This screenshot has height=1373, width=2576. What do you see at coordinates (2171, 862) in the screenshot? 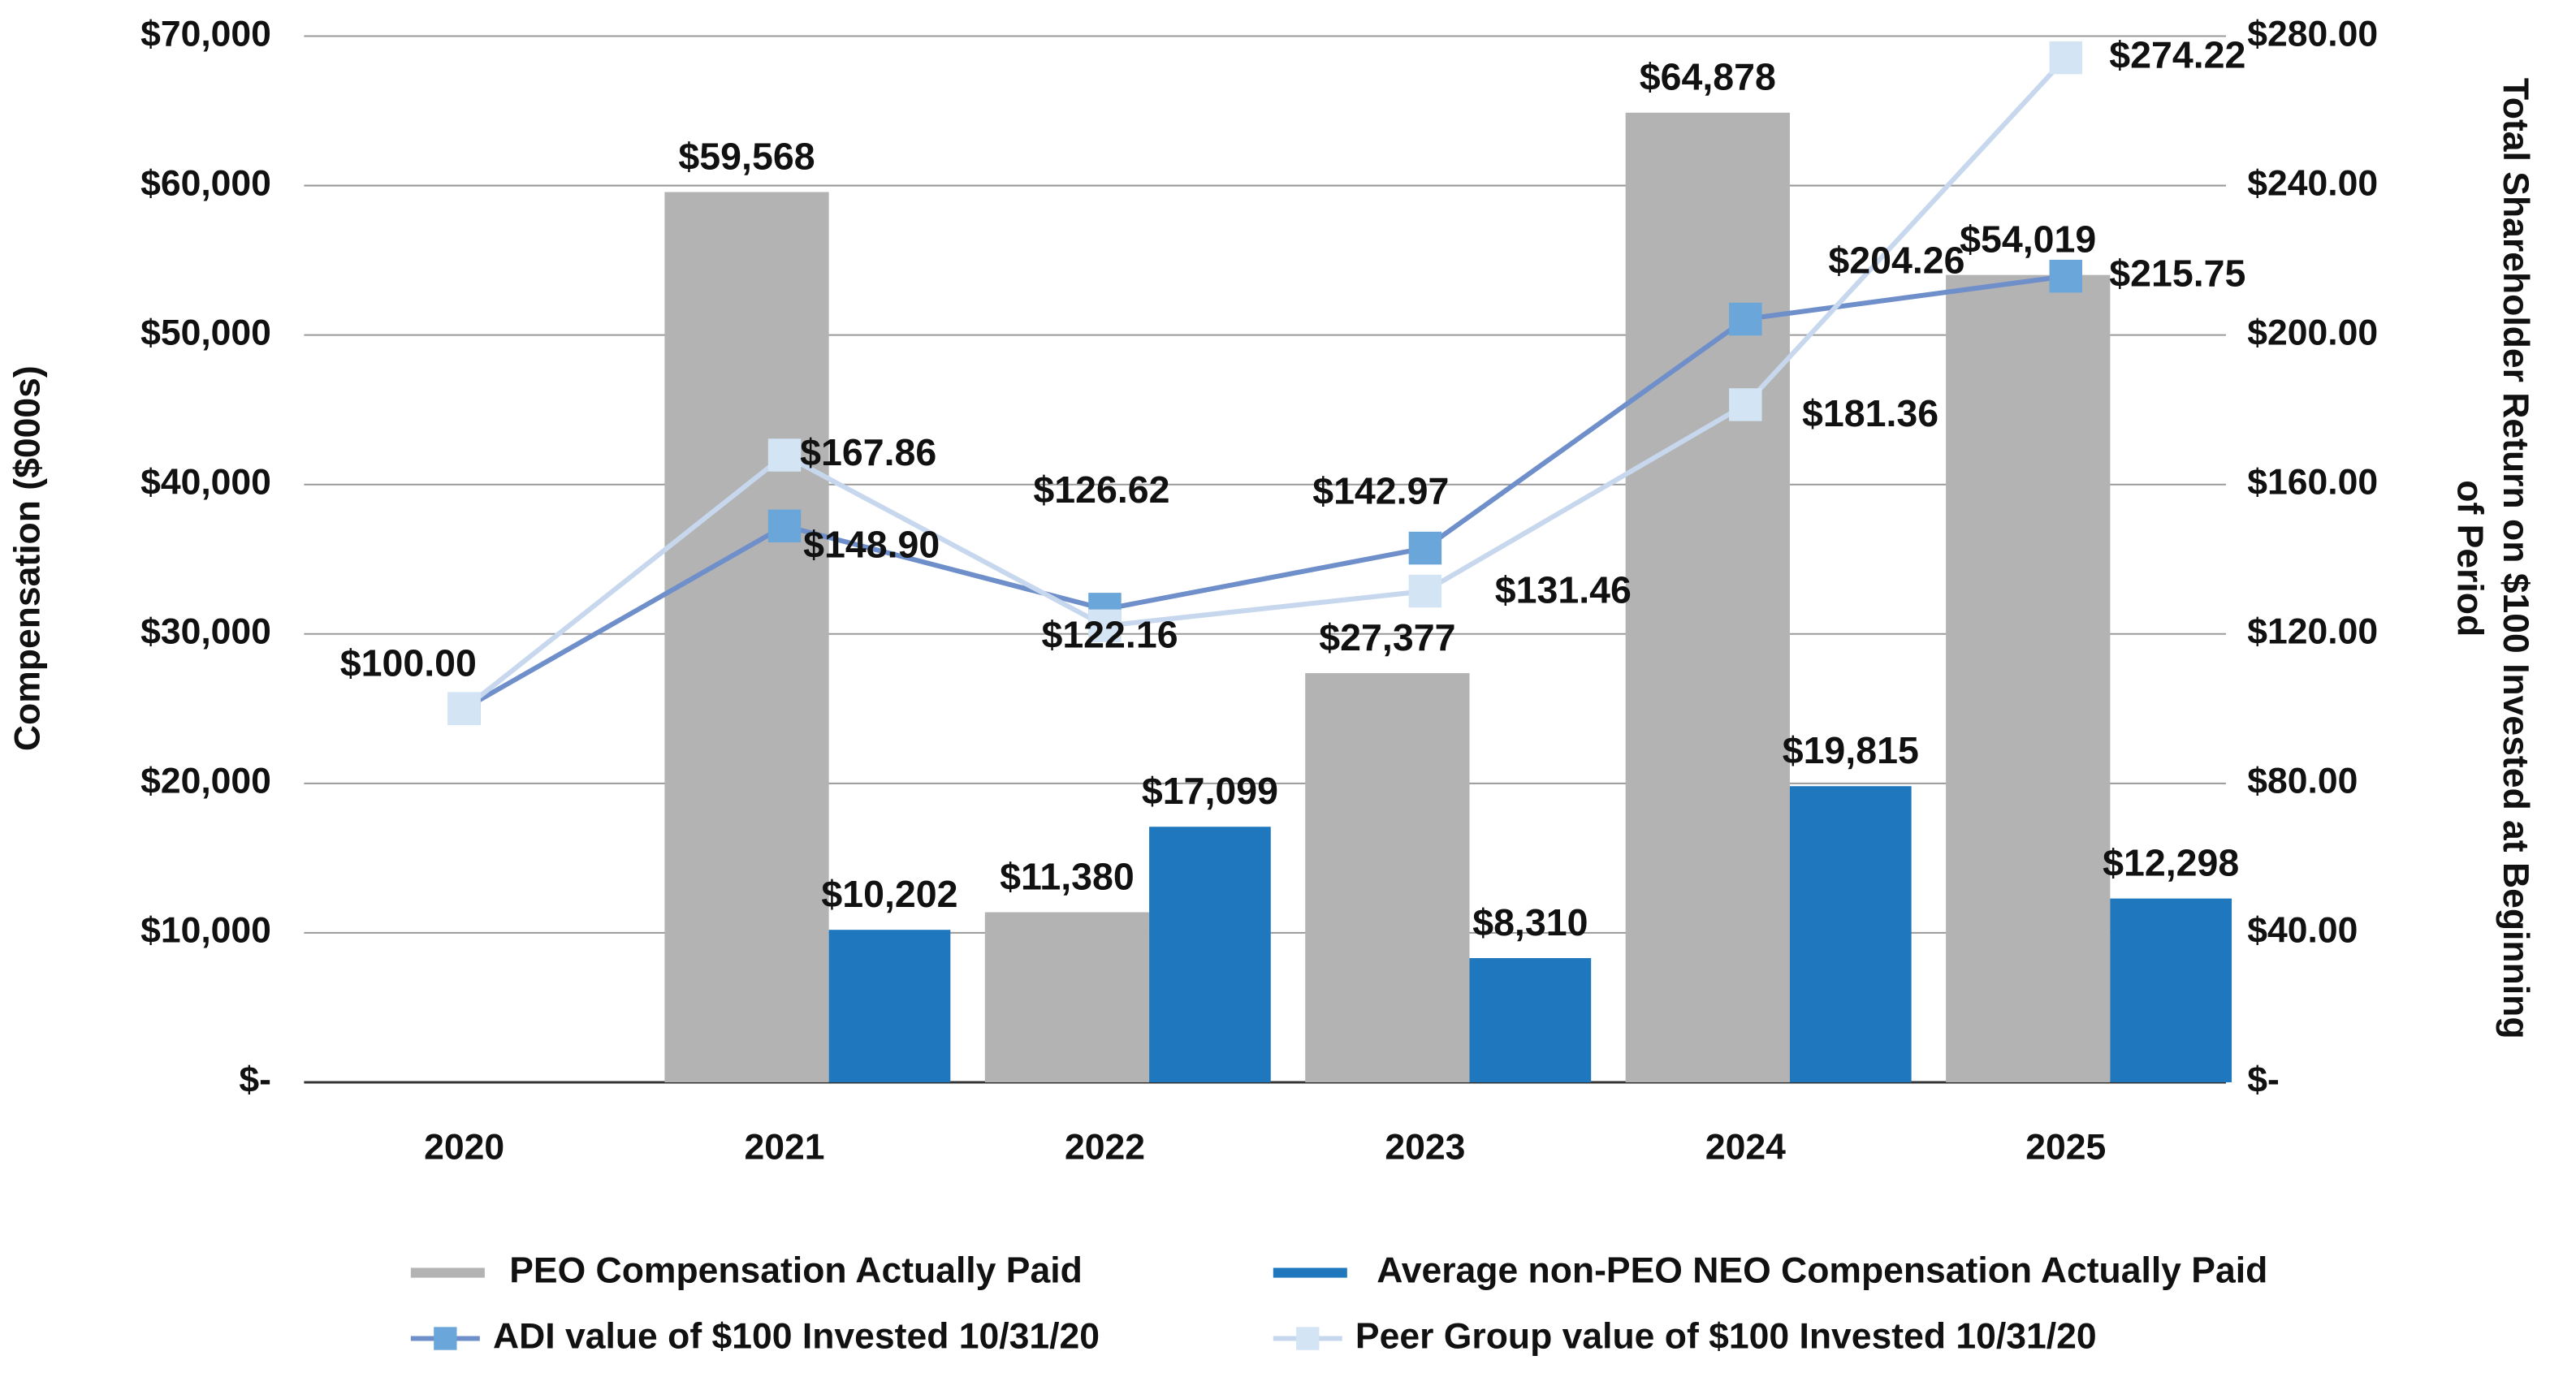
I see `data-label: $12,298` at bounding box center [2171, 862].